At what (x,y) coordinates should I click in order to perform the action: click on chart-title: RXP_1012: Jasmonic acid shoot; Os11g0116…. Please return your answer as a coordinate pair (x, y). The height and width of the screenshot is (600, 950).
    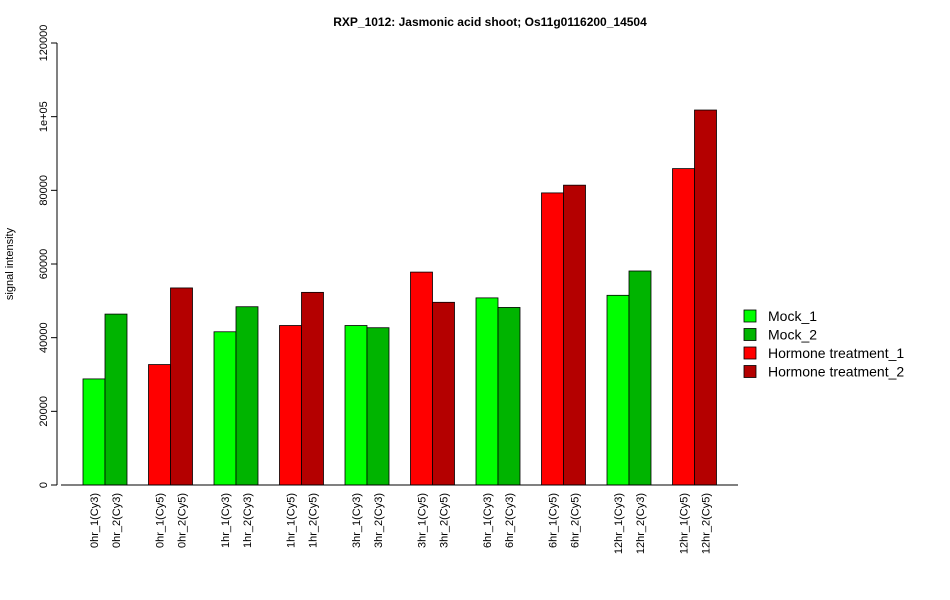
    Looking at the image, I should click on (490, 22).